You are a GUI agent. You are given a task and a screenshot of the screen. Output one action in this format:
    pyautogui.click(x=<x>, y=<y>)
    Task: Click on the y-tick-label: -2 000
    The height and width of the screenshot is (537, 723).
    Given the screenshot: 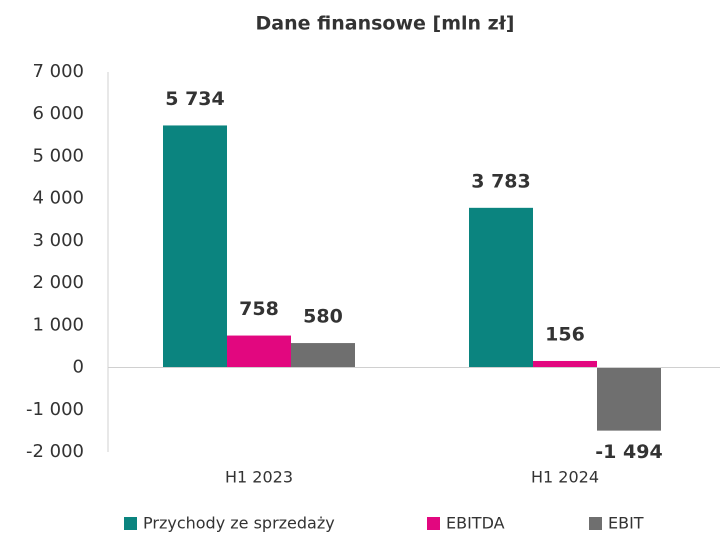 What is the action you would take?
    pyautogui.click(x=55, y=451)
    